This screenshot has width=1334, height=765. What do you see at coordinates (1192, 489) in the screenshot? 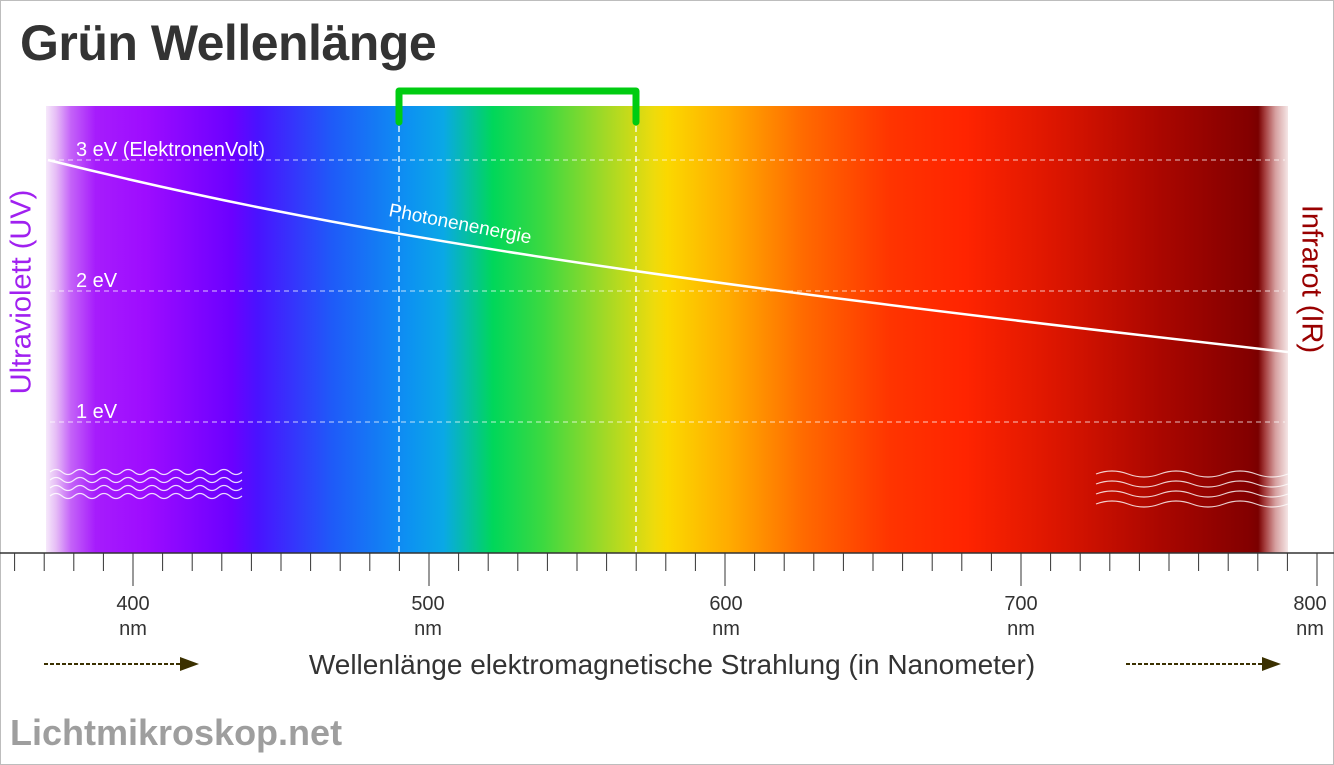
I see `ir-wave-icon` at bounding box center [1192, 489].